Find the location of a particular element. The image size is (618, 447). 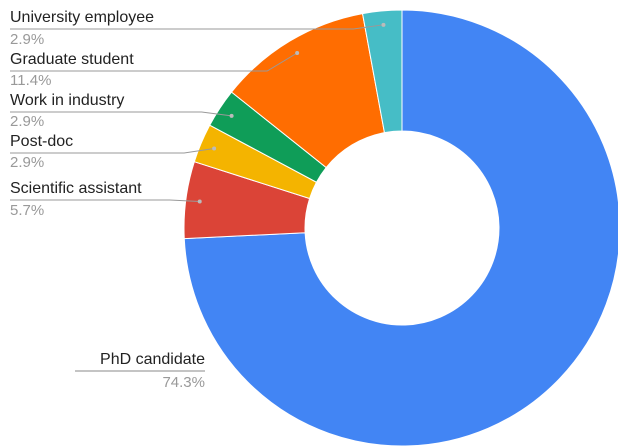

slice is located at coordinates (382, 71).